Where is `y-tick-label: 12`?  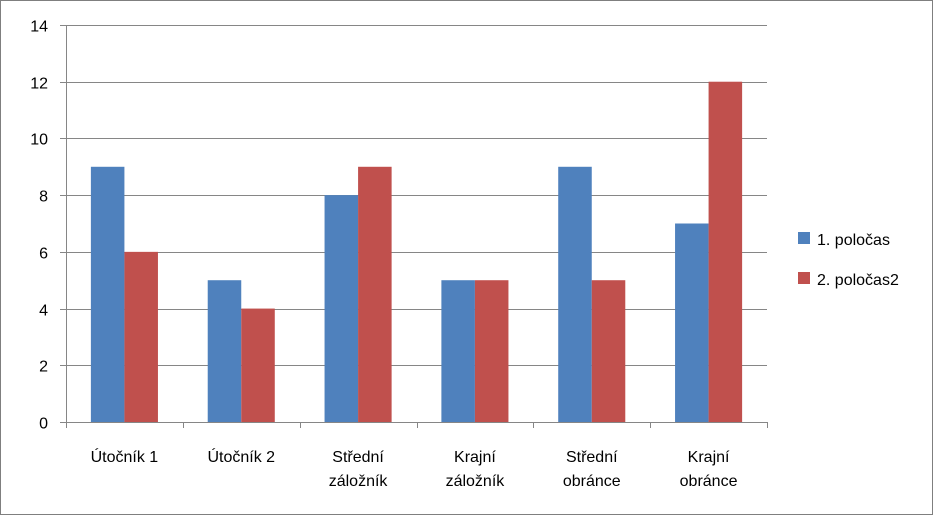 y-tick-label: 12 is located at coordinates (39, 84).